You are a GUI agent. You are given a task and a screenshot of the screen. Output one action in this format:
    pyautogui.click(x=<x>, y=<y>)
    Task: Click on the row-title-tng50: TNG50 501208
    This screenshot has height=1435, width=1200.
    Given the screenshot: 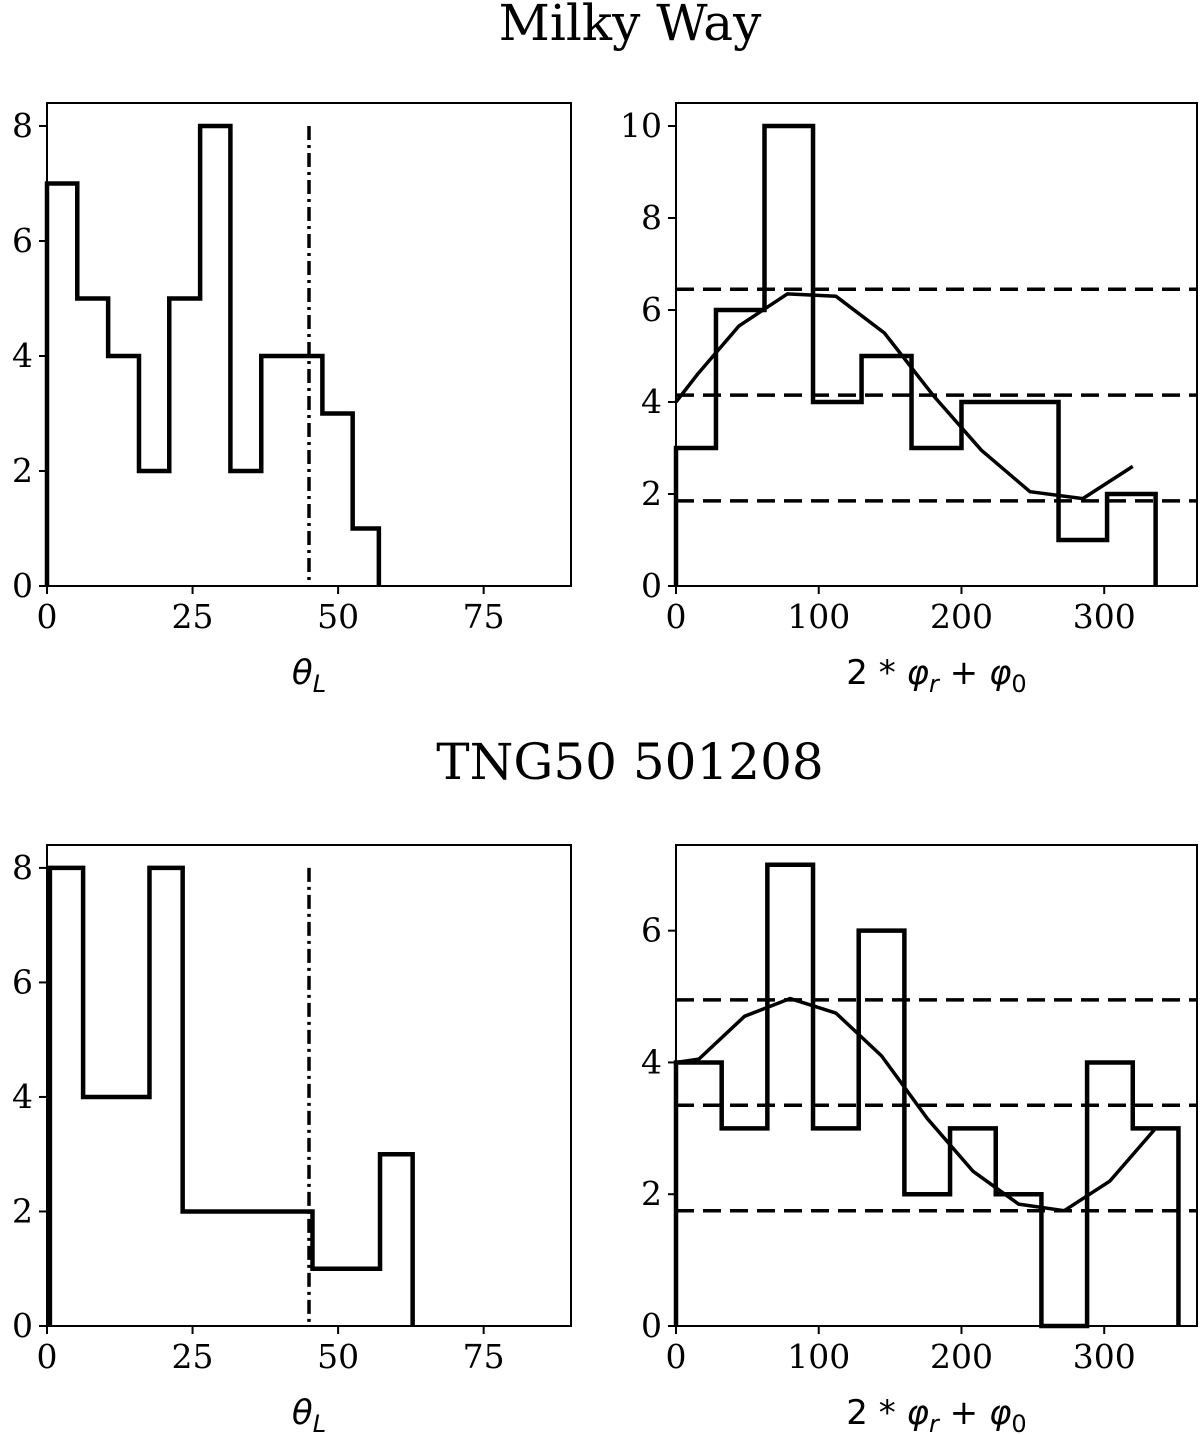 What is the action you would take?
    pyautogui.click(x=629, y=762)
    